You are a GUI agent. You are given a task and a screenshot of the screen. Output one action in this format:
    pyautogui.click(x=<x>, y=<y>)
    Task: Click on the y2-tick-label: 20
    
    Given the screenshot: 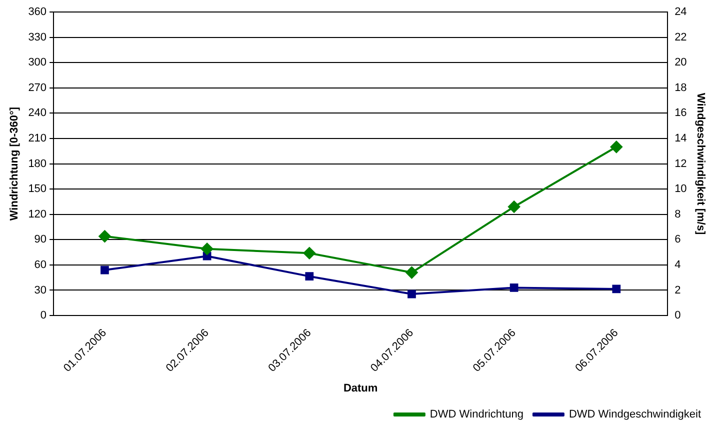 What is the action you would take?
    pyautogui.click(x=680, y=62)
    